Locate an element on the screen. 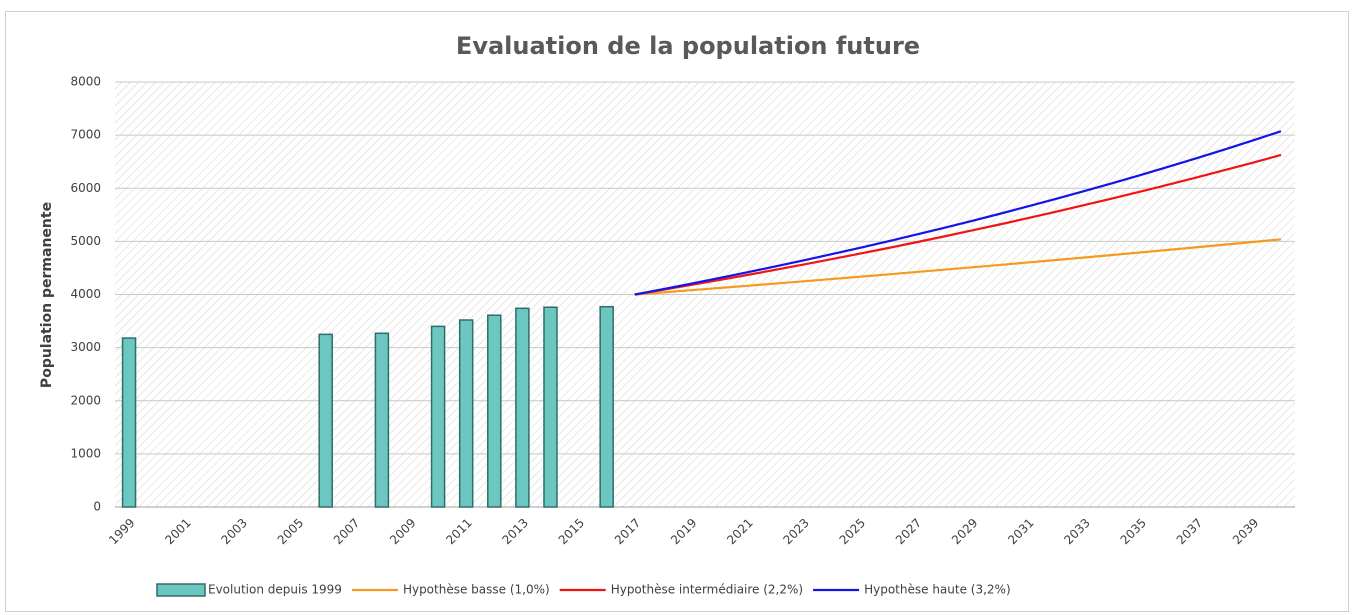 The image size is (1355, 615). legend-label: Hypothèse haute (3,2%) is located at coordinates (937, 590).